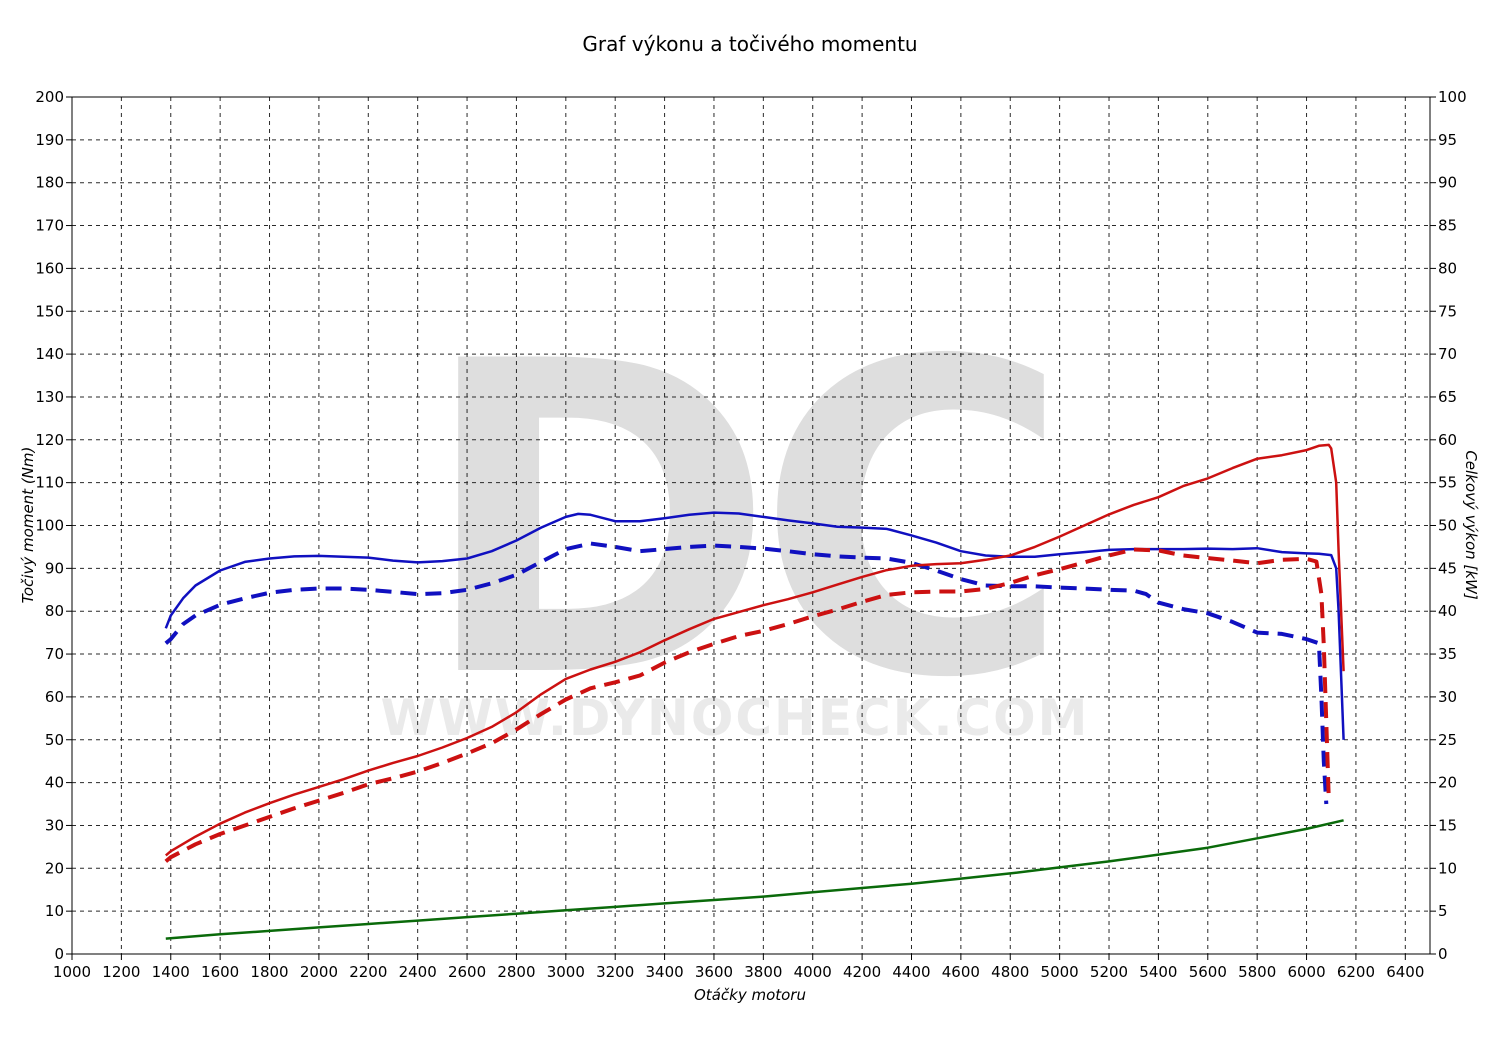 The image size is (1500, 1040). I want to click on y-right-tick-label: 35, so click(1447, 654).